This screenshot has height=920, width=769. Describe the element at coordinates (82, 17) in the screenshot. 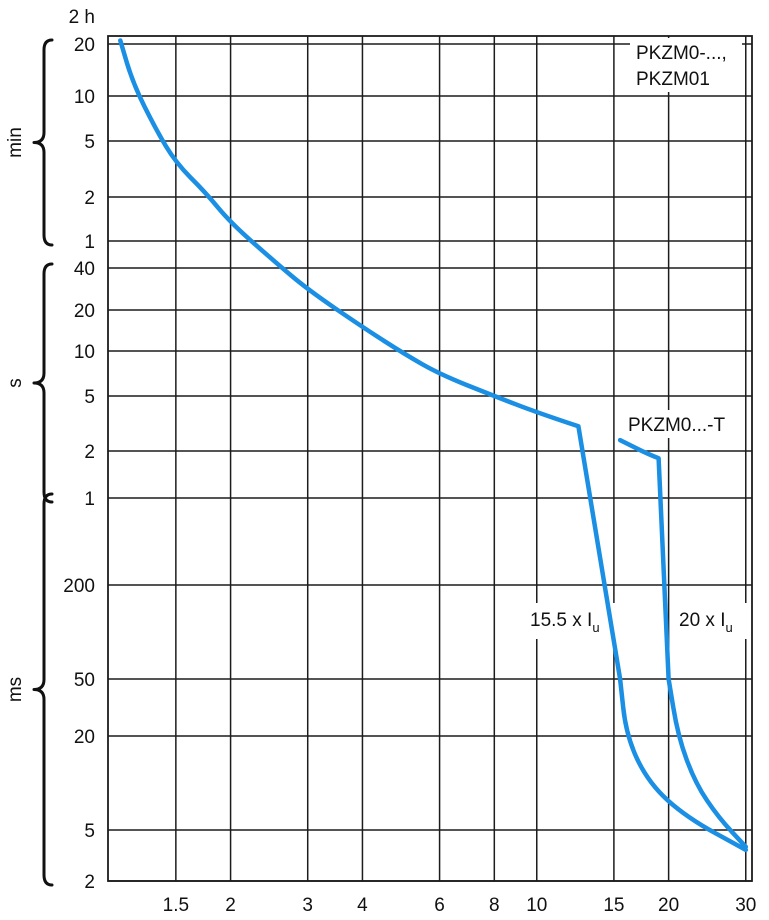

I see `y-tick-label-0: 2 h` at that location.